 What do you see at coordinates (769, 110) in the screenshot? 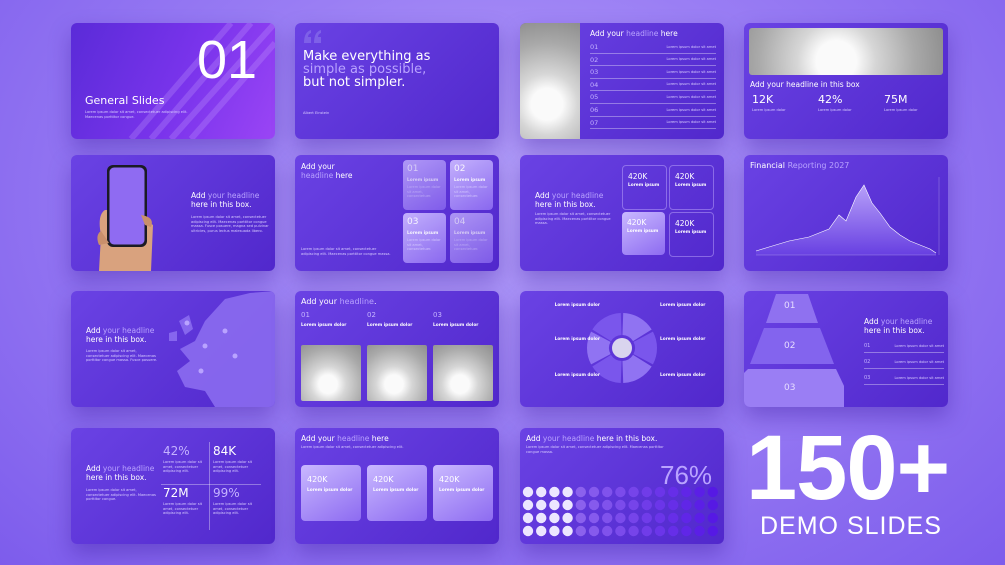
I see `stat-label: Lorem ipsum dolor` at bounding box center [769, 110].